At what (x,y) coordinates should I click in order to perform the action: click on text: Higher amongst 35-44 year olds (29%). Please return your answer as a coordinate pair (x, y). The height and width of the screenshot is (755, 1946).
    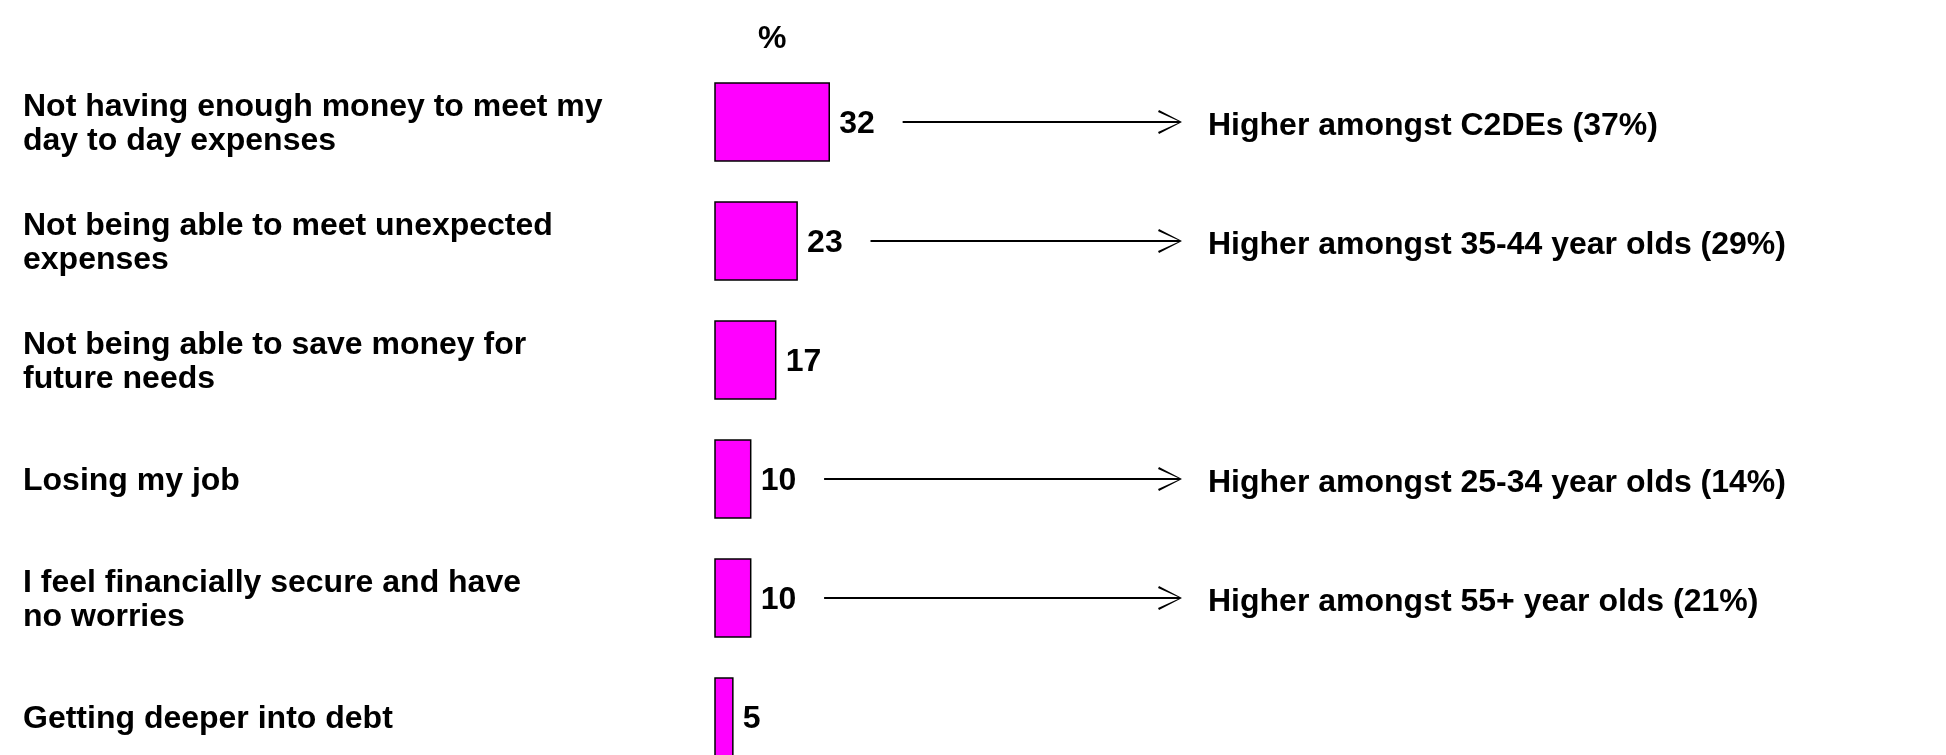
    Looking at the image, I should click on (1497, 243).